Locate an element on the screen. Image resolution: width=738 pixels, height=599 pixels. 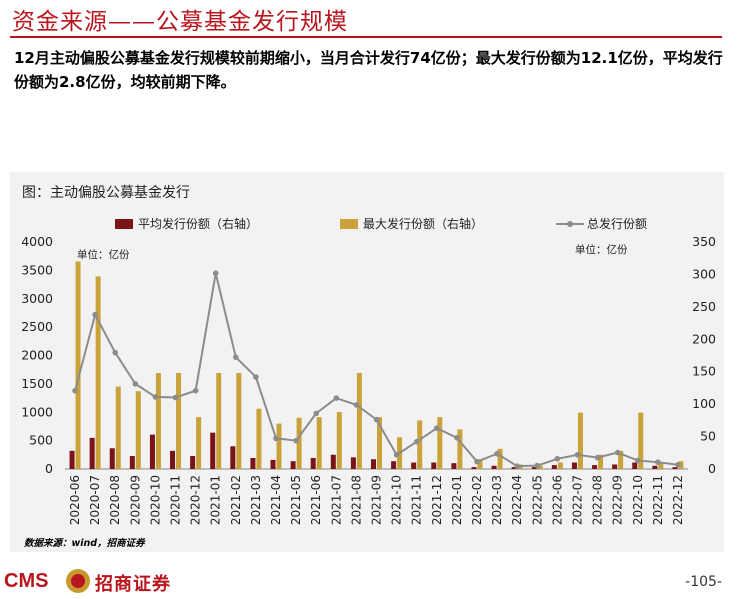
y-right-tick-label: 350 is located at coordinates (704, 241).